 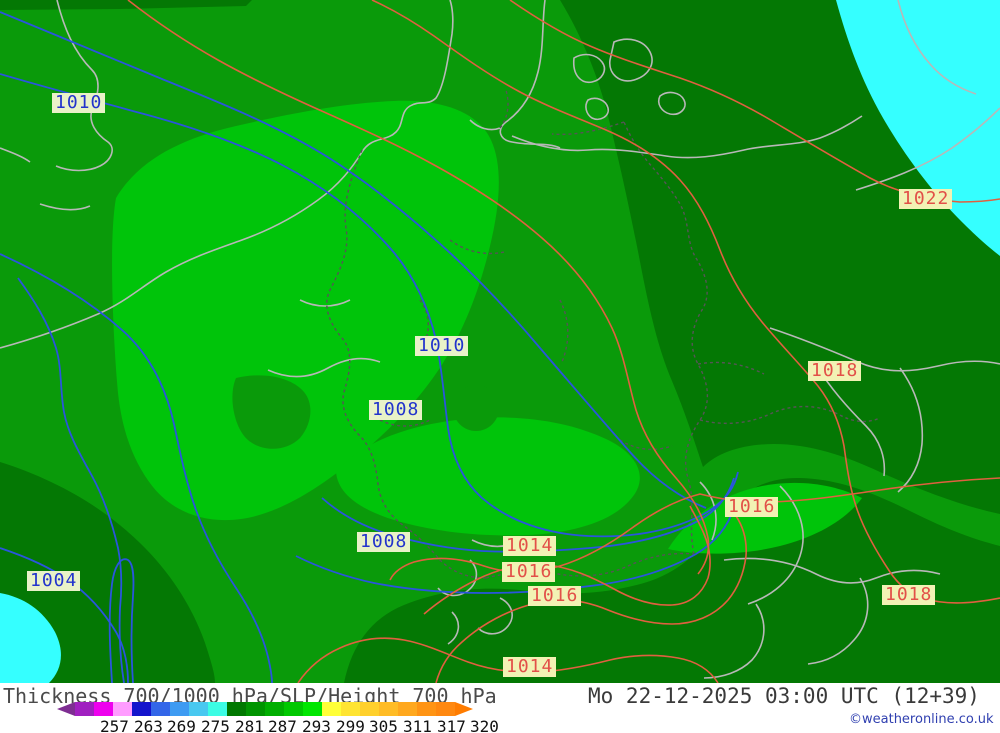 I want to click on legend-tick: 275, so click(x=215, y=725).